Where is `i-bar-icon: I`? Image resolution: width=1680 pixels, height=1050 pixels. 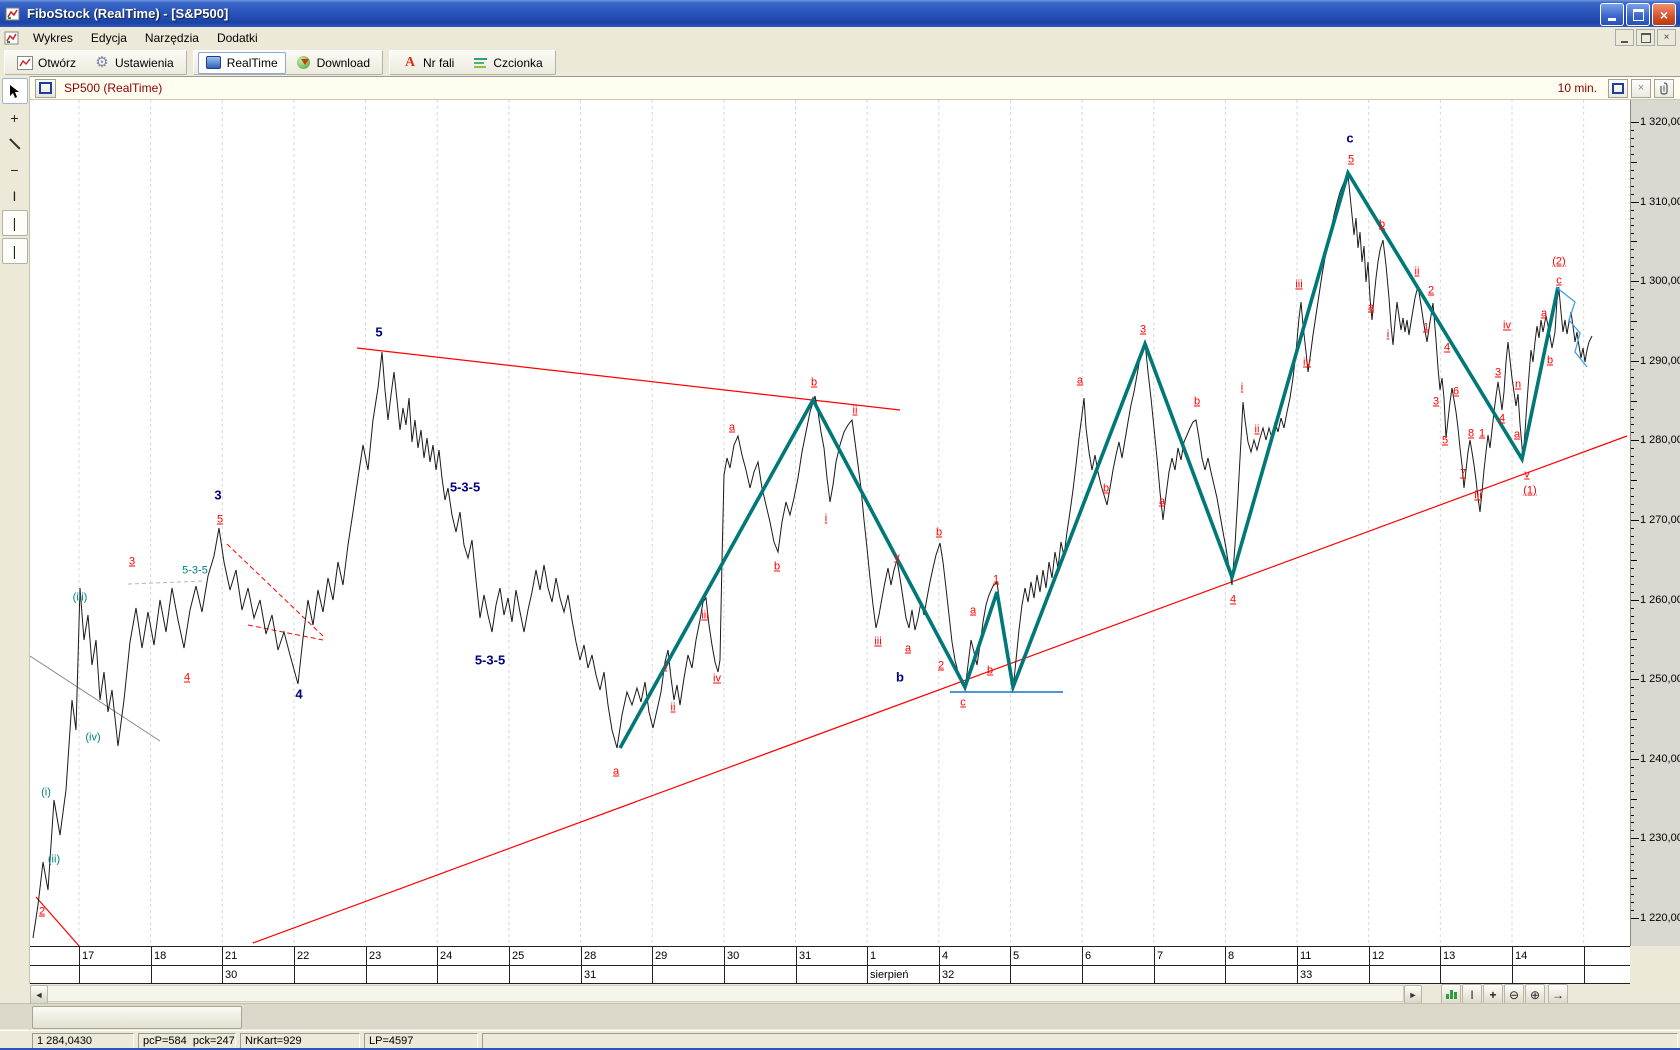 i-bar-icon: I is located at coordinates (1472, 994).